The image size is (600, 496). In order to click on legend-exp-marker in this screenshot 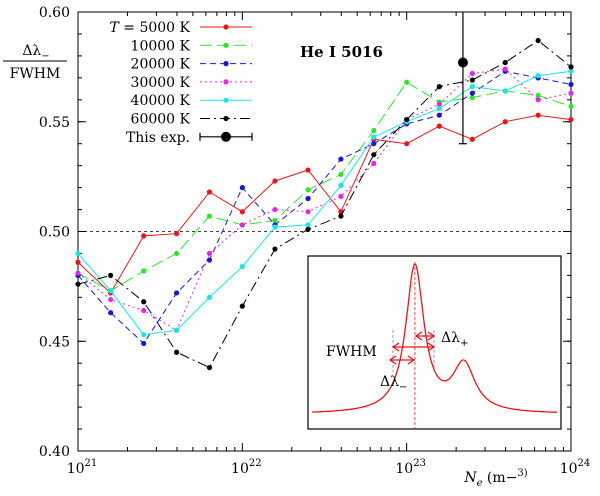, I will do `click(226, 136)`.